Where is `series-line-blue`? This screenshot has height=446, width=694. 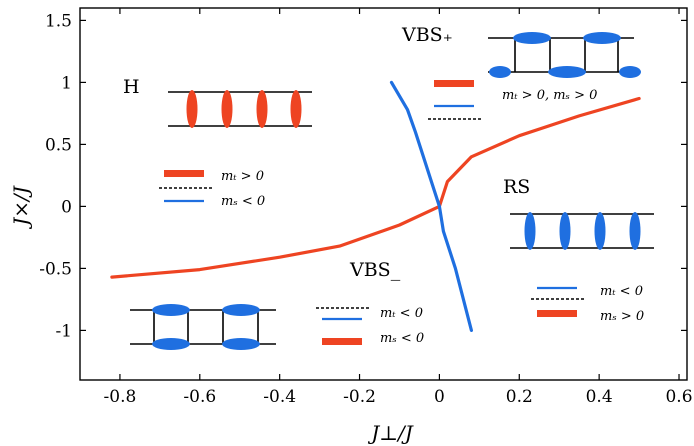
series-line-blue is located at coordinates (431, 206).